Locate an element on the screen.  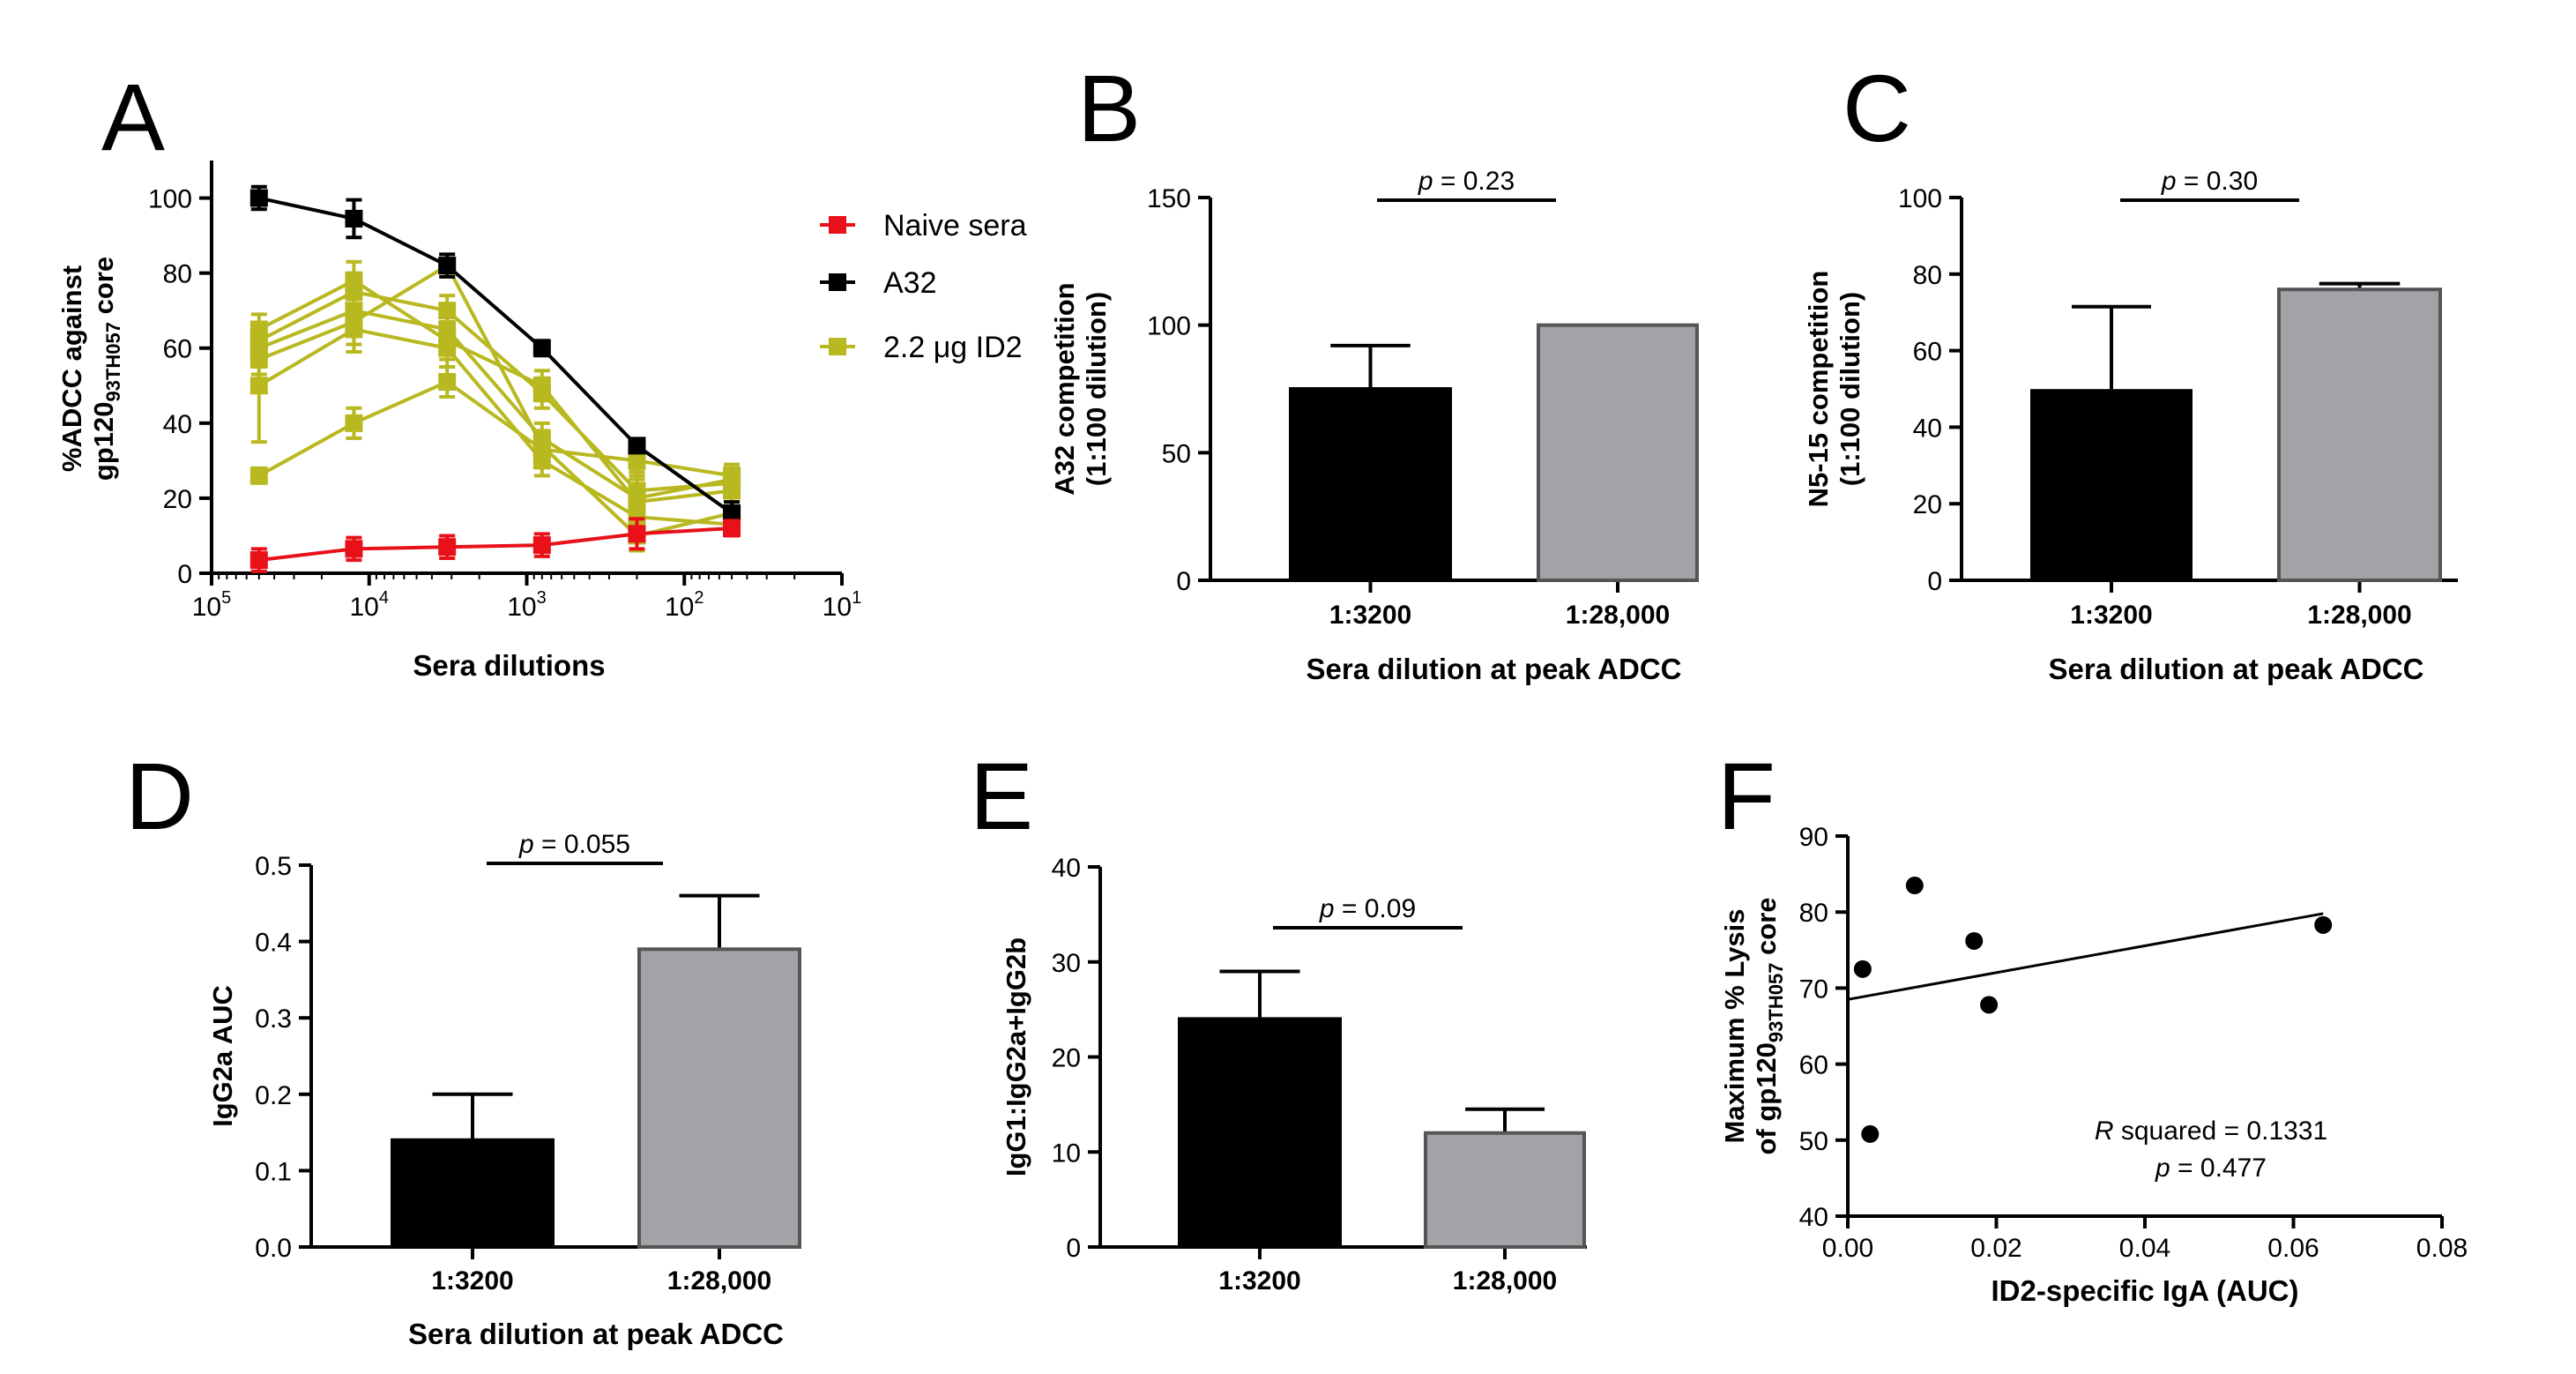
y-tick-label: 0.3 is located at coordinates (273, 1019).